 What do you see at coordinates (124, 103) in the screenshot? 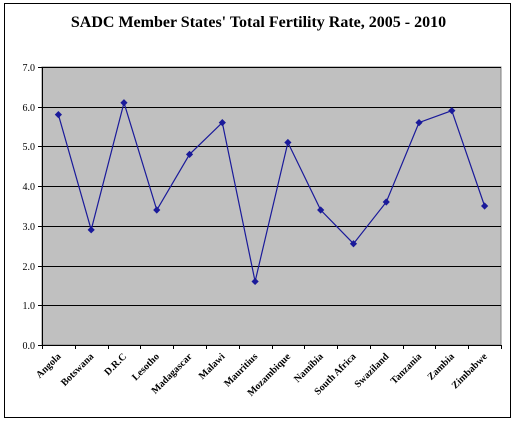
I see `data-point-d-r-c` at bounding box center [124, 103].